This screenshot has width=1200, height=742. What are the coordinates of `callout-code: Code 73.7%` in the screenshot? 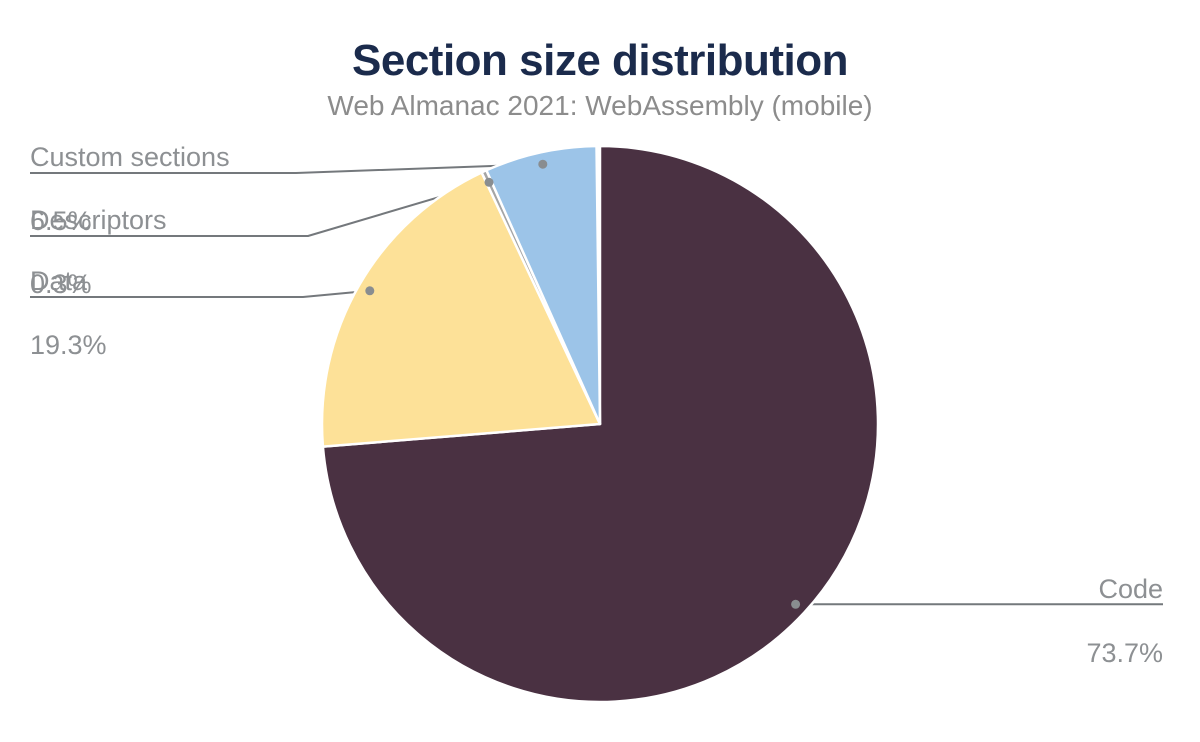 It's located at (1124, 621).